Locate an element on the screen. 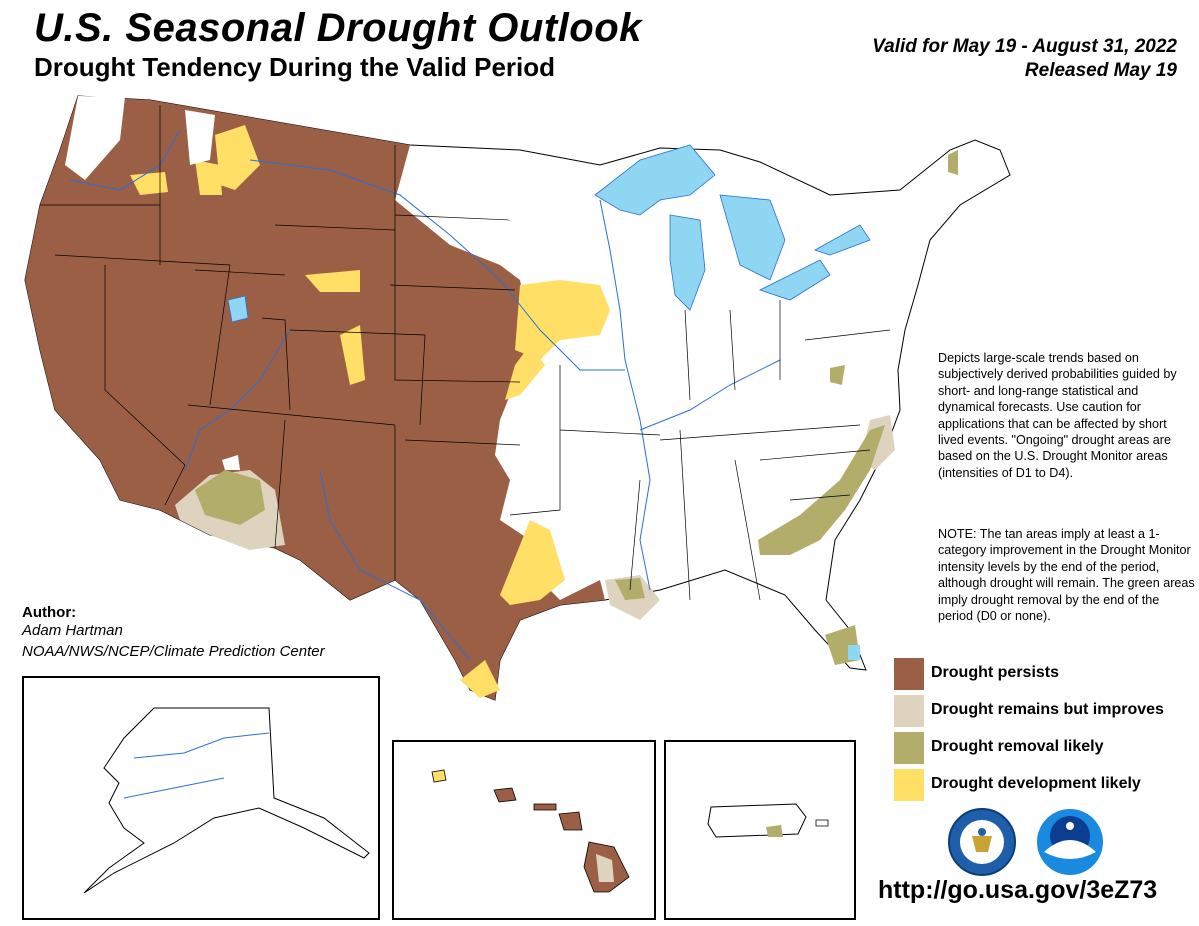 This screenshot has height=926, width=1199. river-ohio is located at coordinates (710, 395).